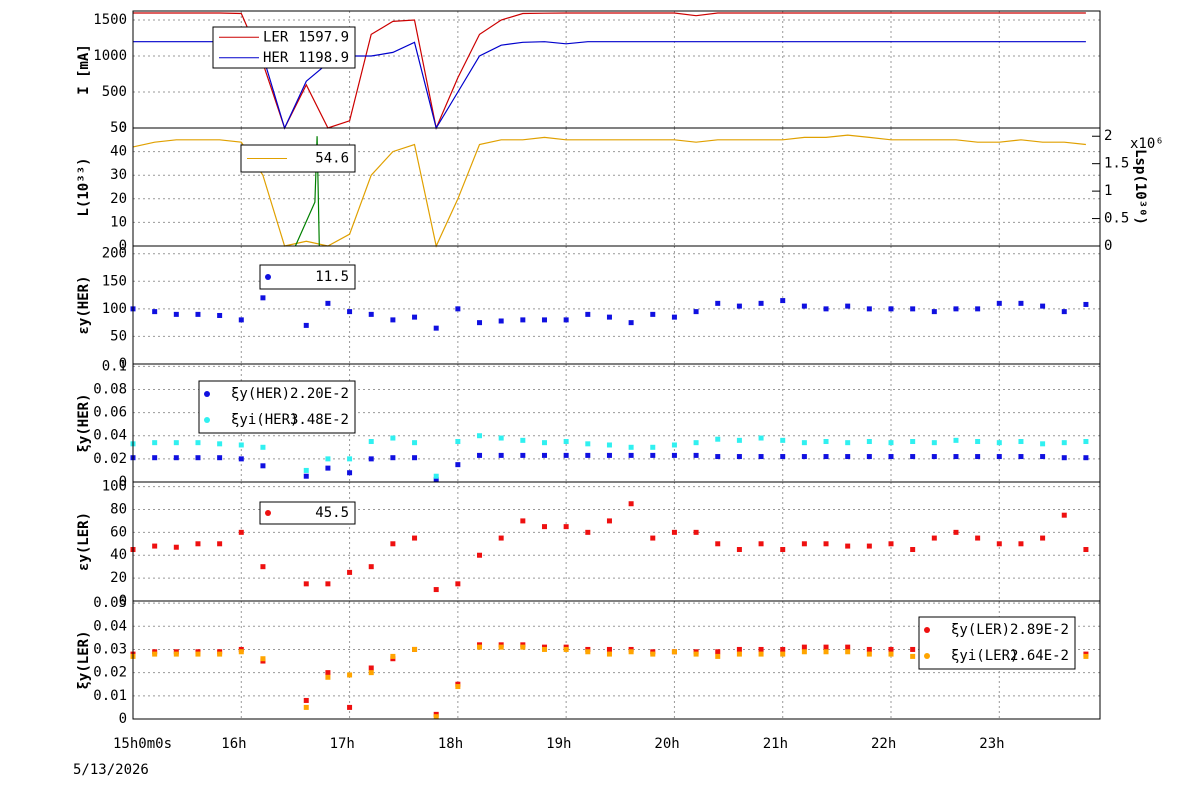 This screenshot has width=1200, height=798. What do you see at coordinates (110, 56) in the screenshot?
I see `y-tick-label: 1000` at bounding box center [110, 56].